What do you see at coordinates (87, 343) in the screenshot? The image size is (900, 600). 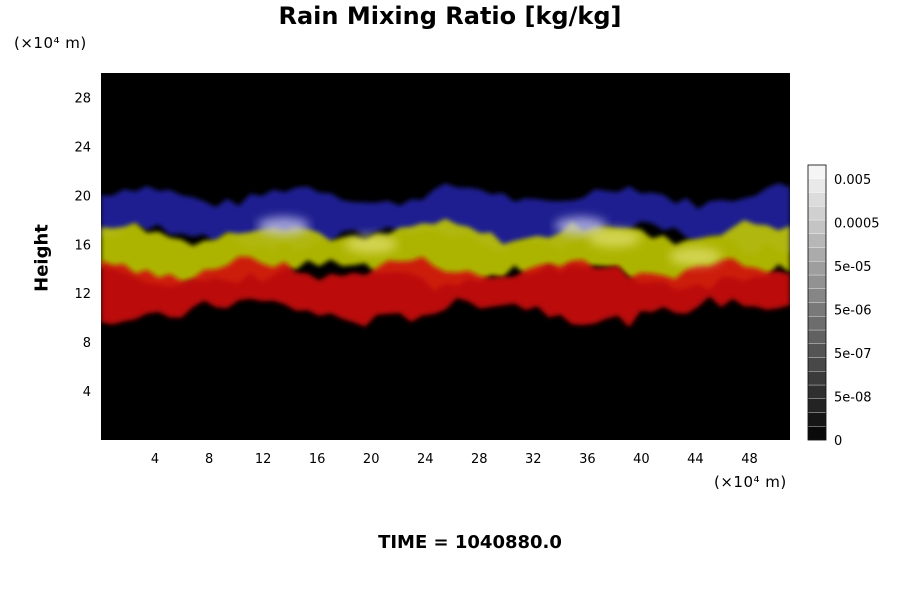 I see `y-tick-label: 8` at bounding box center [87, 343].